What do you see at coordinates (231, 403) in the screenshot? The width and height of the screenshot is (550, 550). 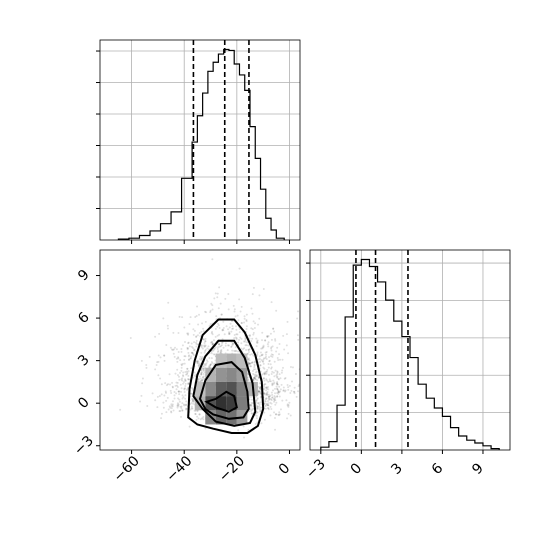 I see `density-cell` at bounding box center [231, 403].